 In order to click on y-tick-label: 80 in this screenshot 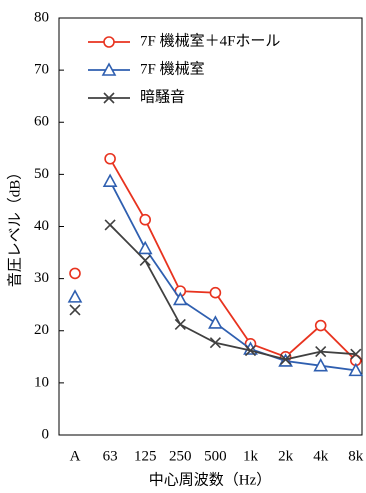, I will do `click(41, 17)`.